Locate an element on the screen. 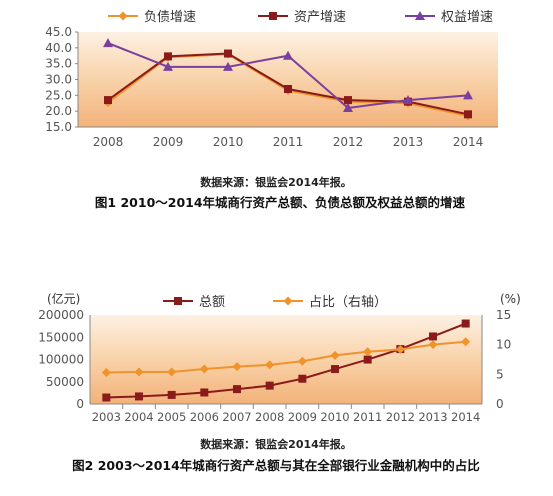 Image resolution: width=553 pixels, height=496 pixels. chart-2-x-tick-label: 2013 is located at coordinates (432, 417).